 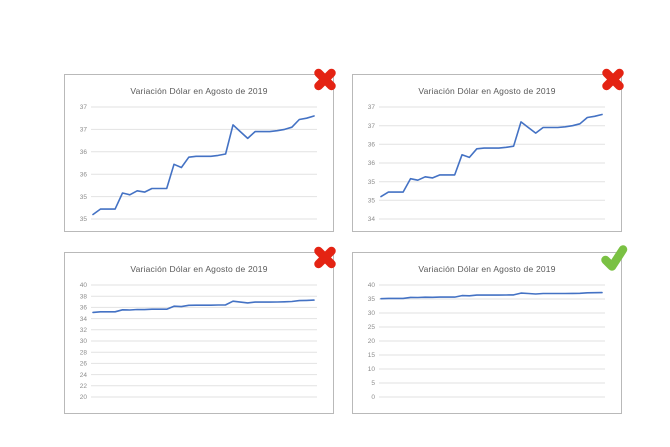 What do you see at coordinates (372, 327) in the screenshot?
I see `svg-text: 25` at bounding box center [372, 327].